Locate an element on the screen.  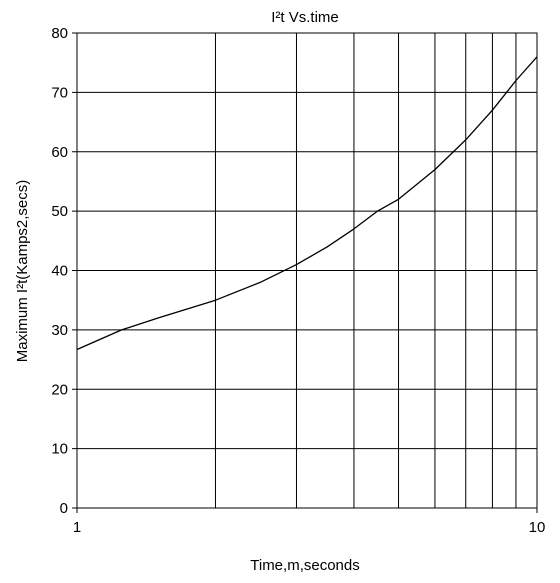
y-tick-label: 50 is located at coordinates (59, 211).